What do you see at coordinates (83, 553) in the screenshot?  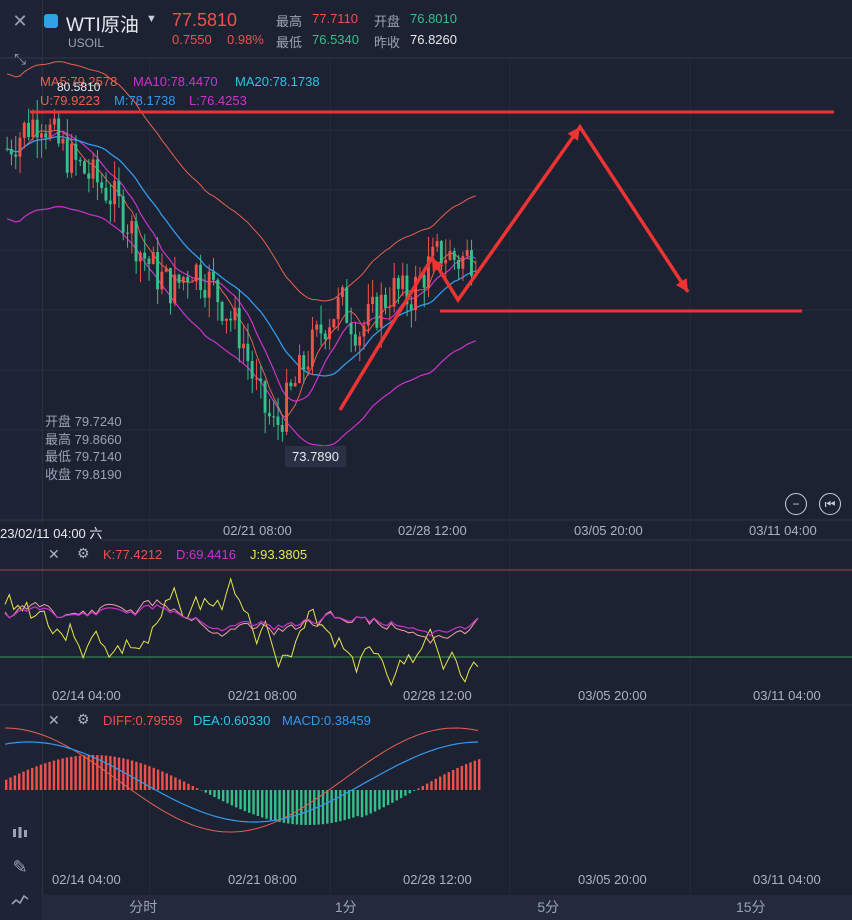 I see `kdj-settings-icon: ⚙` at bounding box center [83, 553].